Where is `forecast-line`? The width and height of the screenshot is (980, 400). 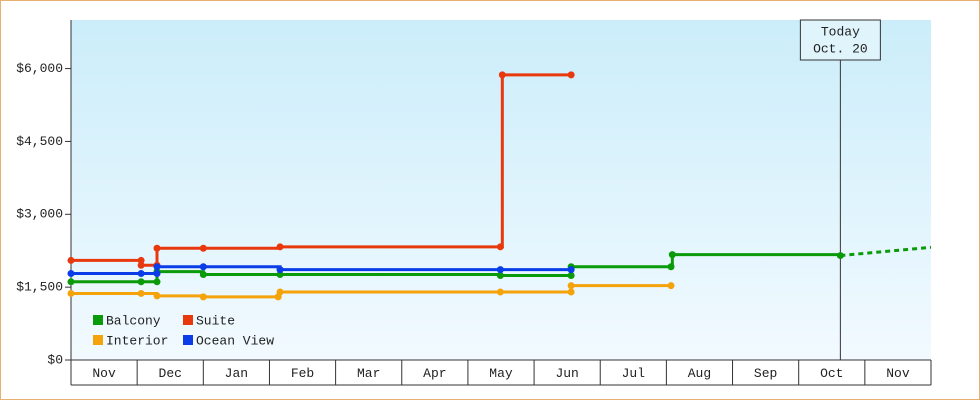
forecast-line is located at coordinates (886, 251).